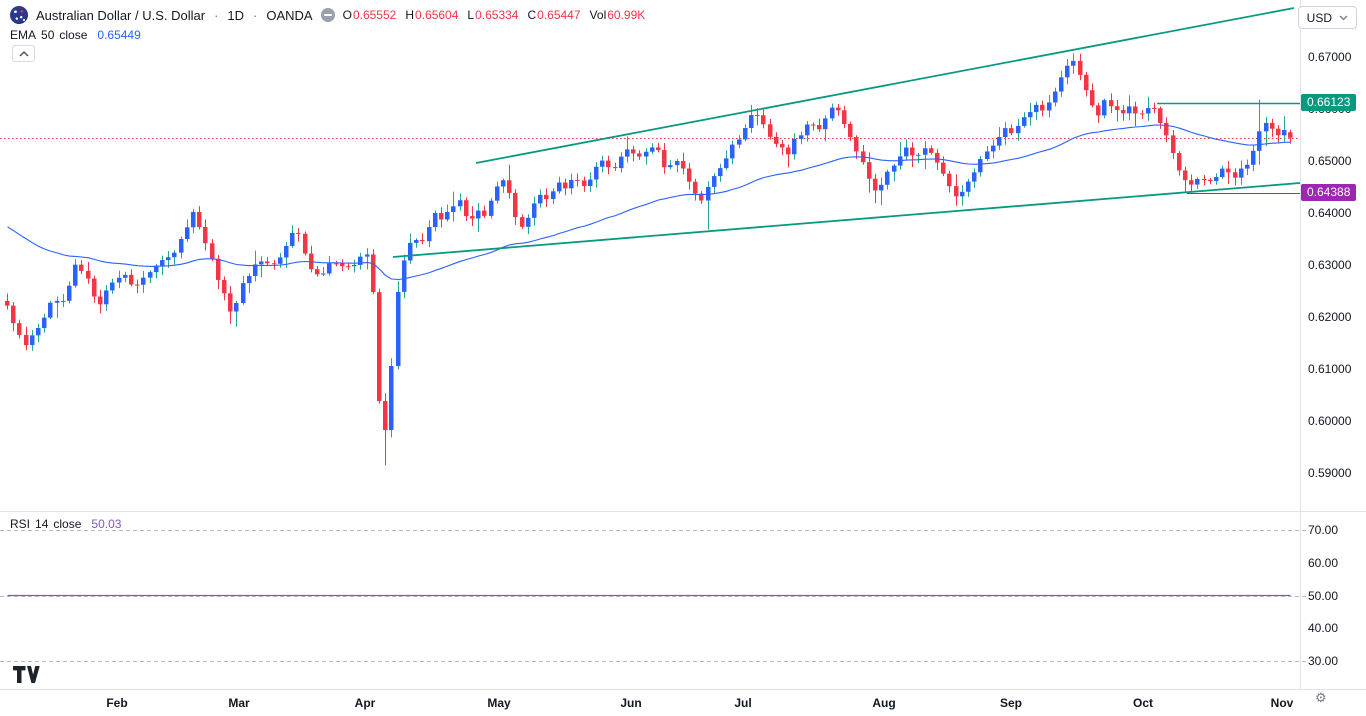  I want to click on settings-gear-icon: ⚙, so click(1321, 697).